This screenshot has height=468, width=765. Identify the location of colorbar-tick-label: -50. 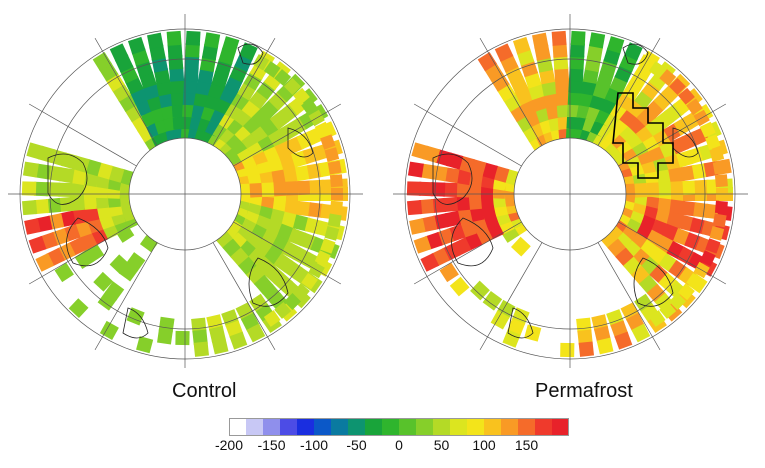
(356, 445).